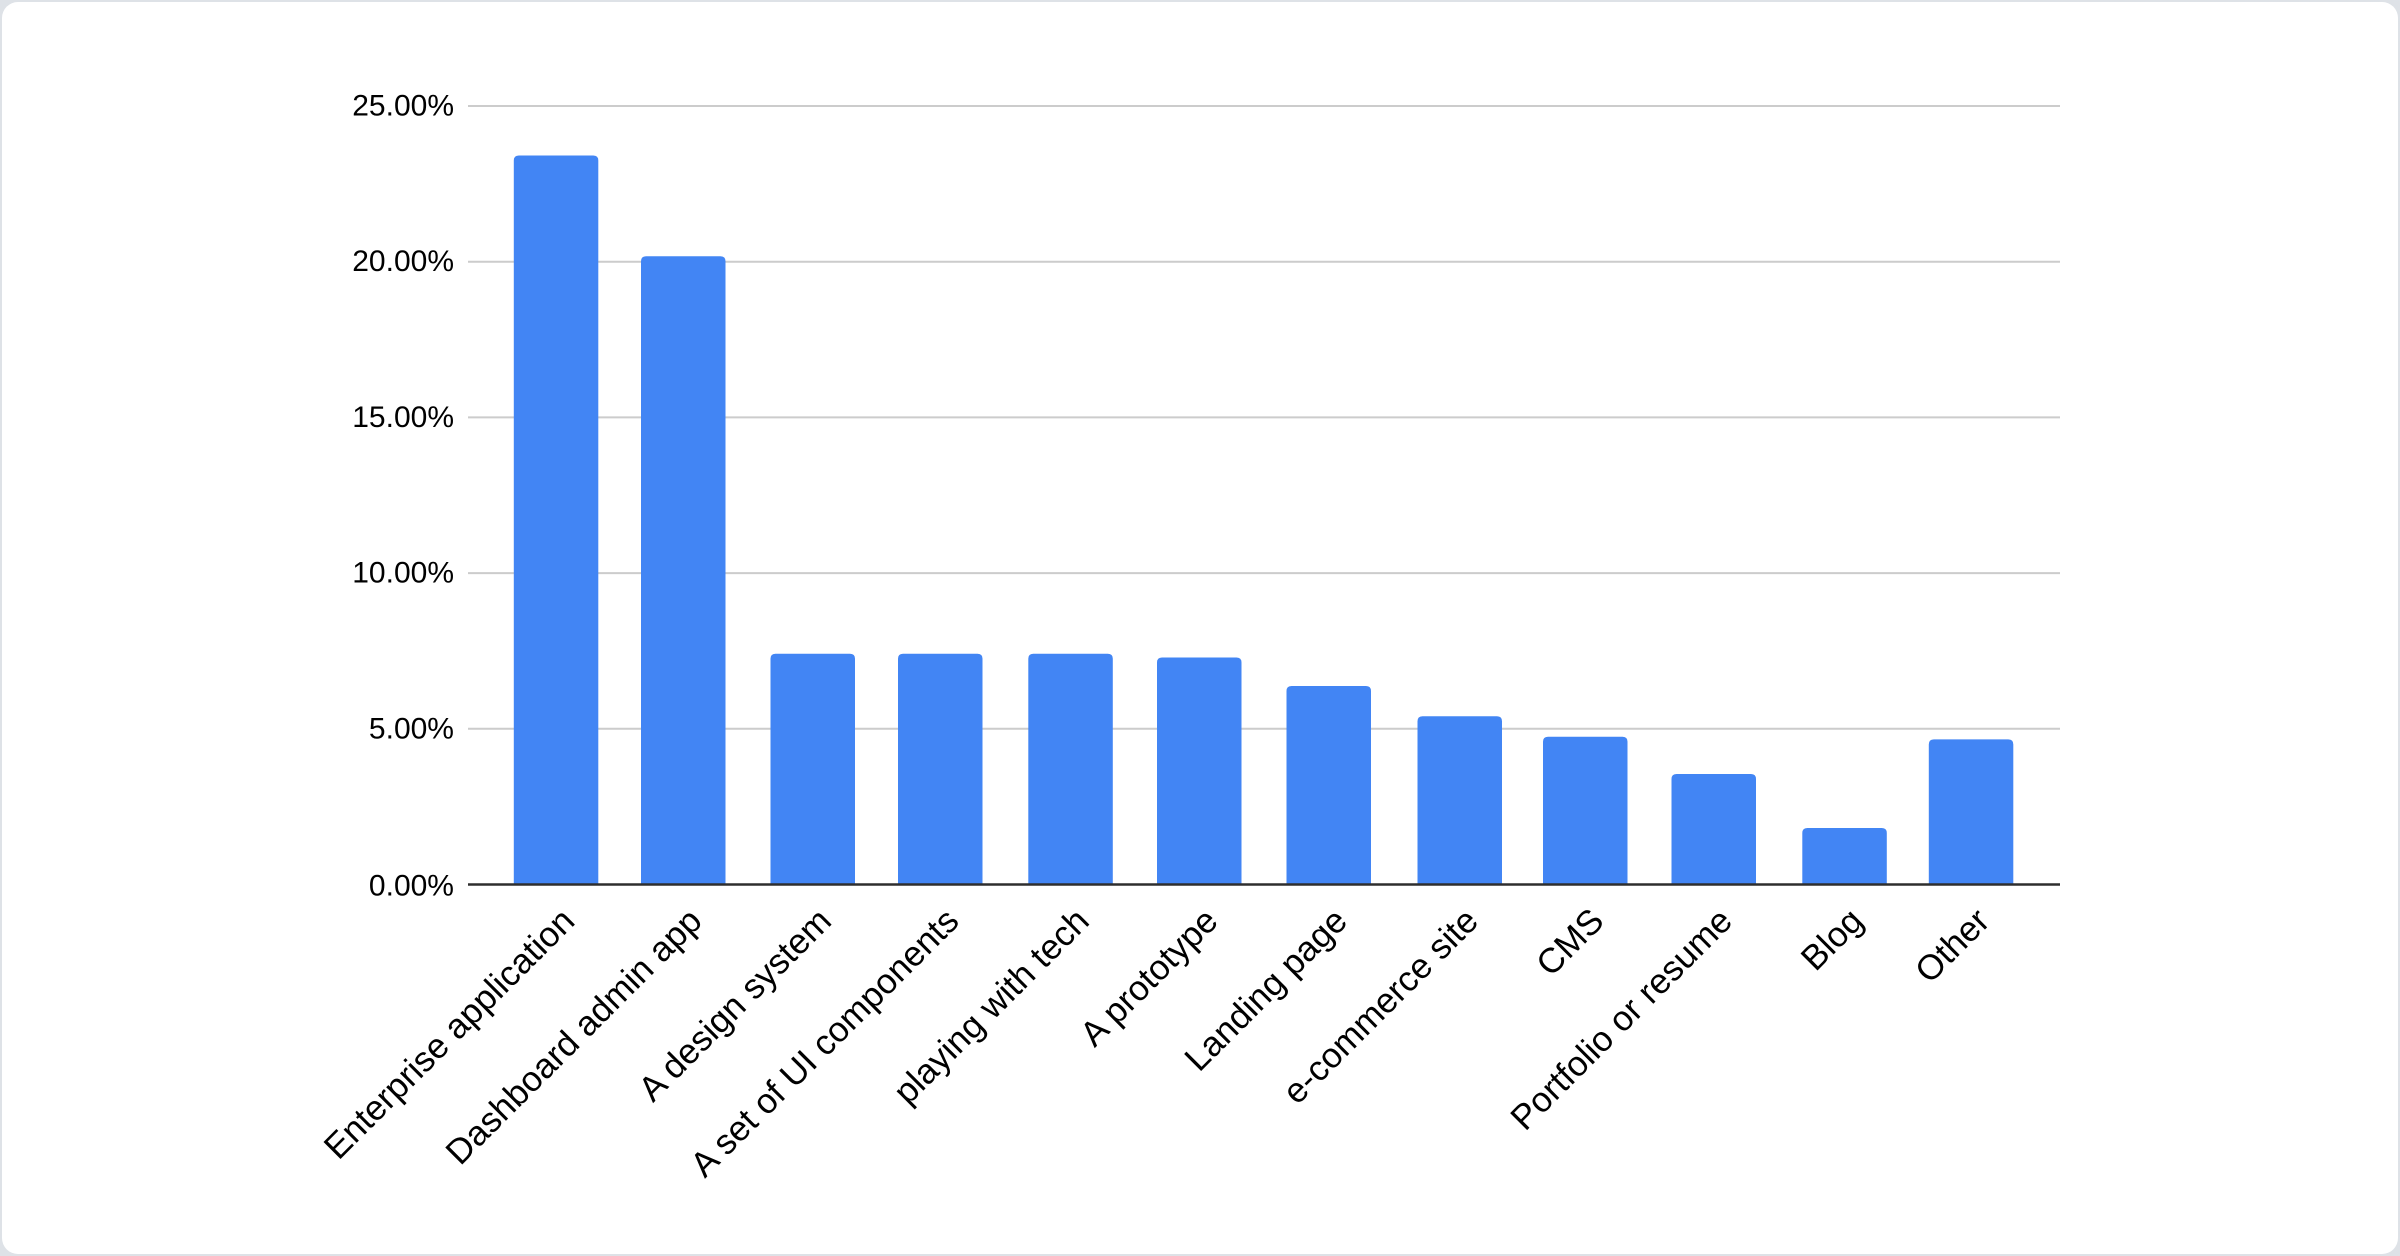  I want to click on svg-text: 0.00%, so click(411, 886).